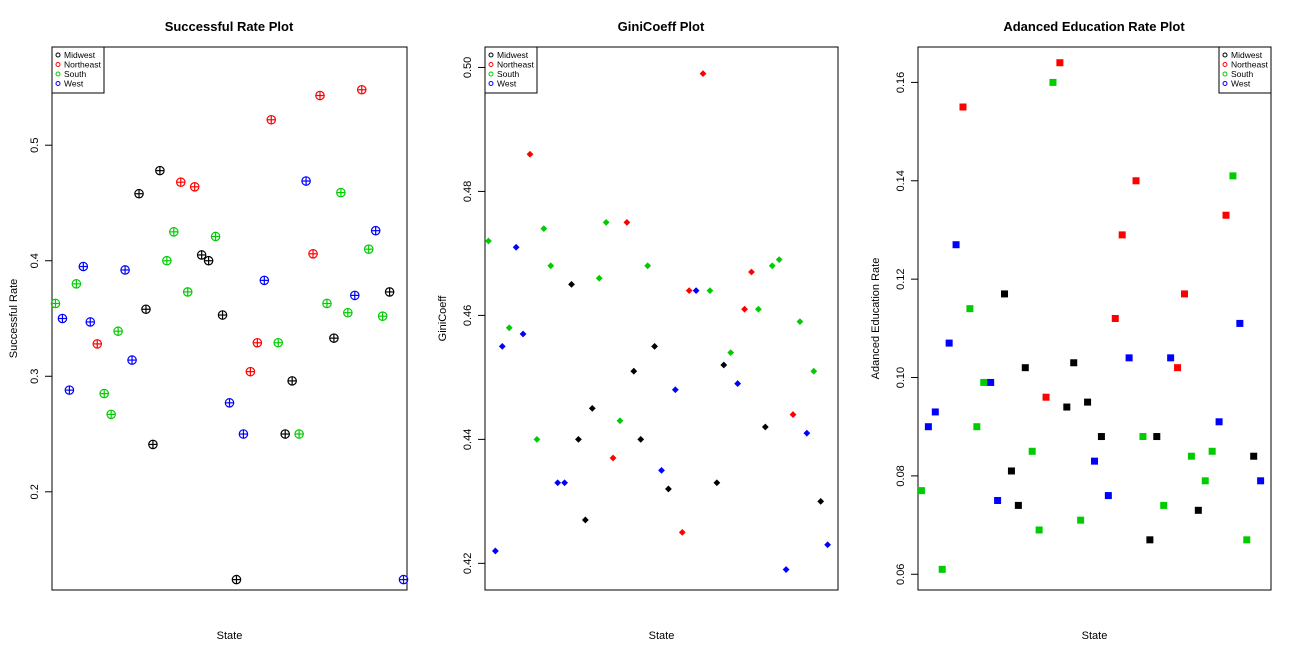  Describe the element at coordinates (901, 377) in the screenshot. I see `y-tick-label: 0.10` at that location.